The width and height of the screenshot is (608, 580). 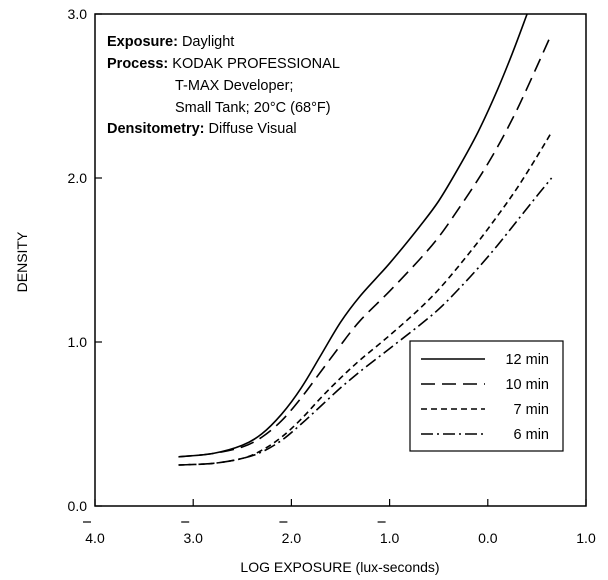 I want to click on y-tick-label: 0.0, so click(x=78, y=506).